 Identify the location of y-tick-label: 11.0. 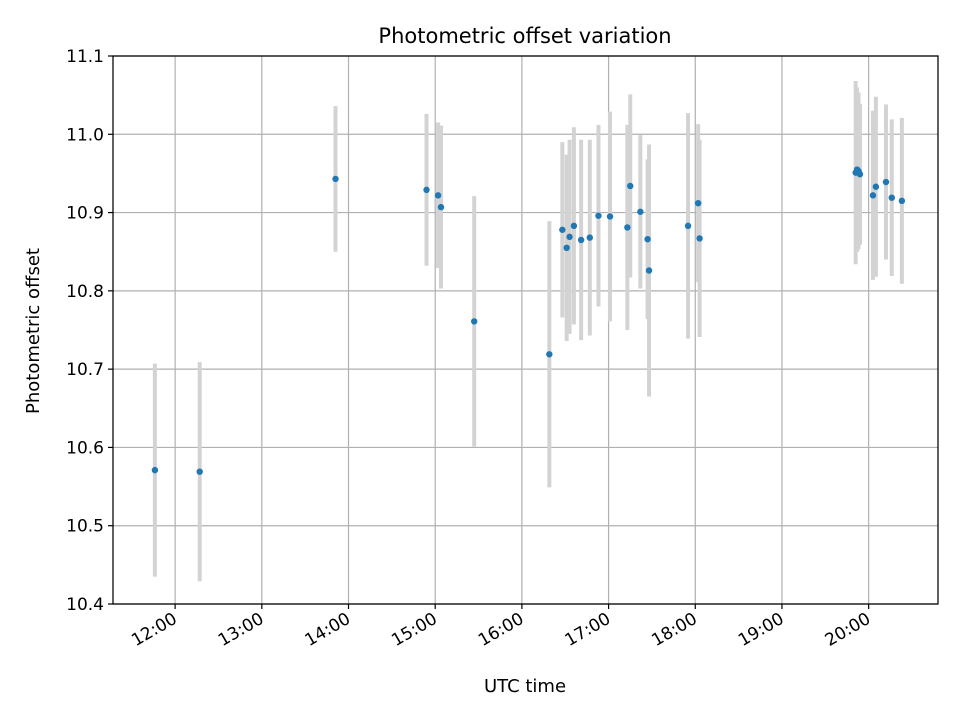
(85, 135).